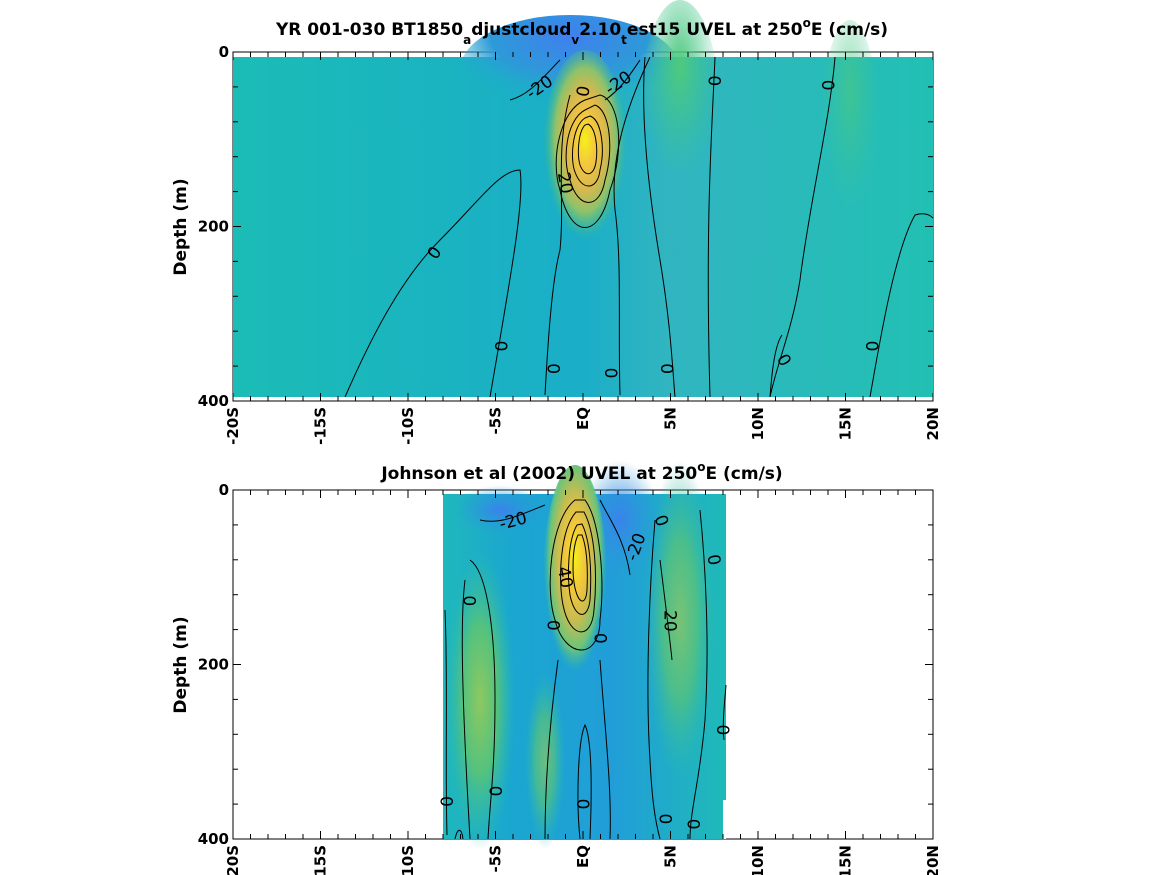  I want to click on contour-lines, so click(585, 669).